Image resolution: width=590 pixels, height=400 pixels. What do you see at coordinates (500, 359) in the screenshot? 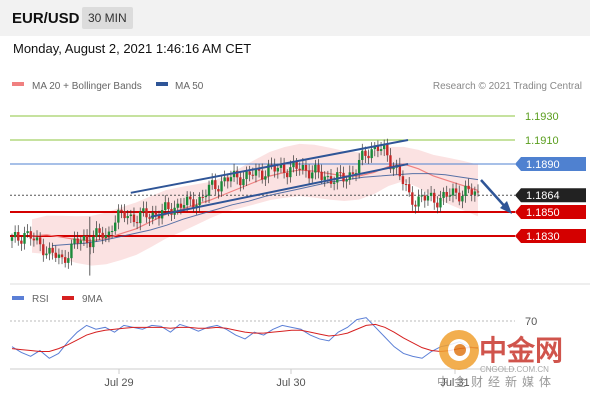
I see `watermark: 中金网 CNGOLD.COM.CN 中金财经新媒体` at bounding box center [500, 359].